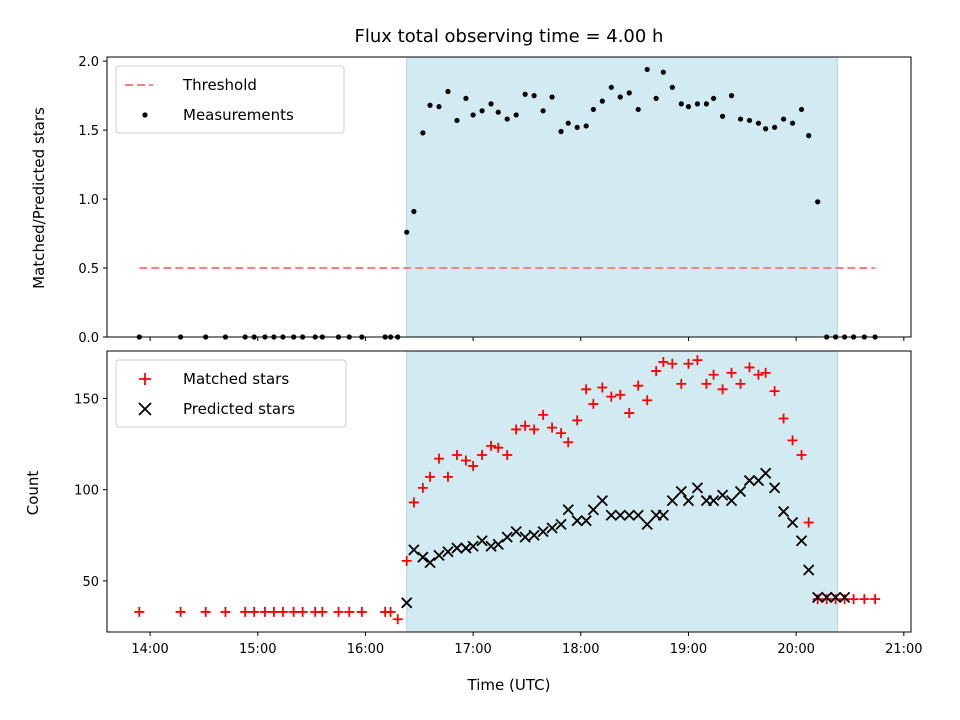 The image size is (960, 720). What do you see at coordinates (88, 269) in the screenshot?
I see `y-tick-label: 0.5` at bounding box center [88, 269].